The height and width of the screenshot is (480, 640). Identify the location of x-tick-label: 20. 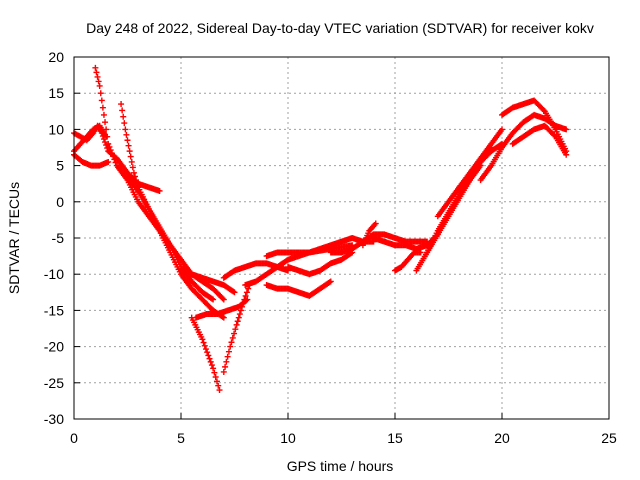
(502, 438).